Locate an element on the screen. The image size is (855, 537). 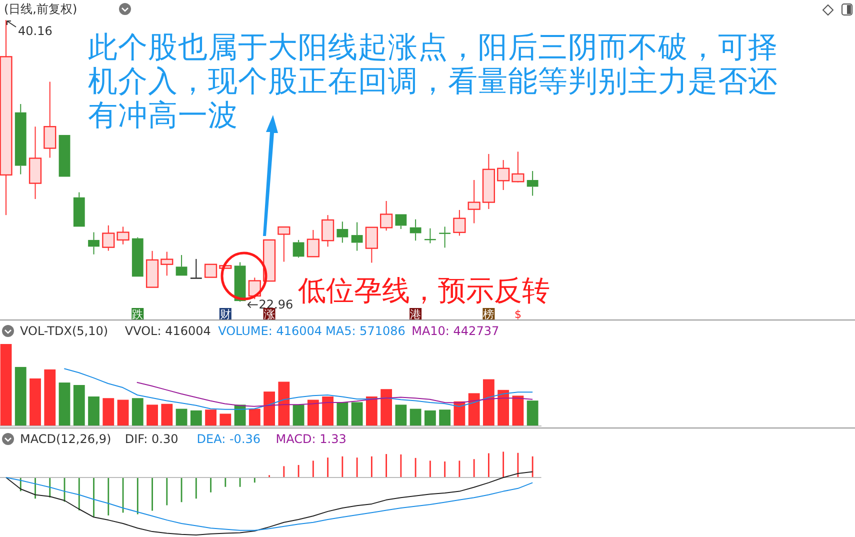
text: VOLUME: 416004 is located at coordinates (270, 331).